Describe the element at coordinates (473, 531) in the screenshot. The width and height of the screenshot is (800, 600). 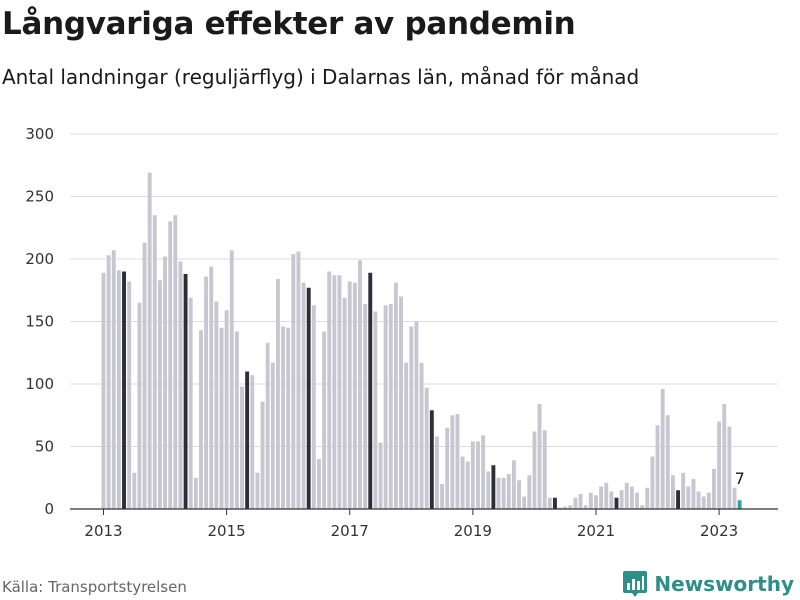
I see `x-tick-label: 2019` at that location.